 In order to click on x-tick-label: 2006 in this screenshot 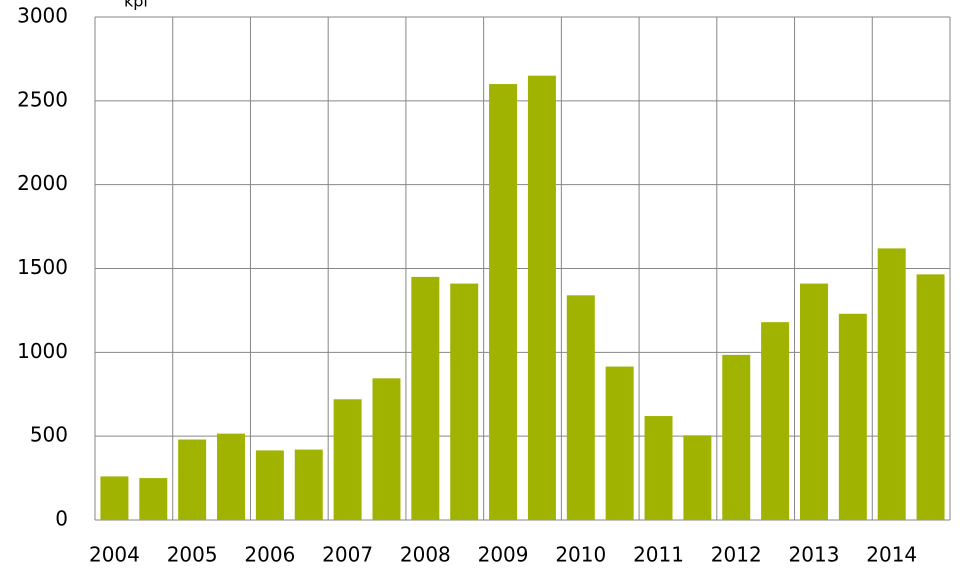, I will do `click(269, 555)`.